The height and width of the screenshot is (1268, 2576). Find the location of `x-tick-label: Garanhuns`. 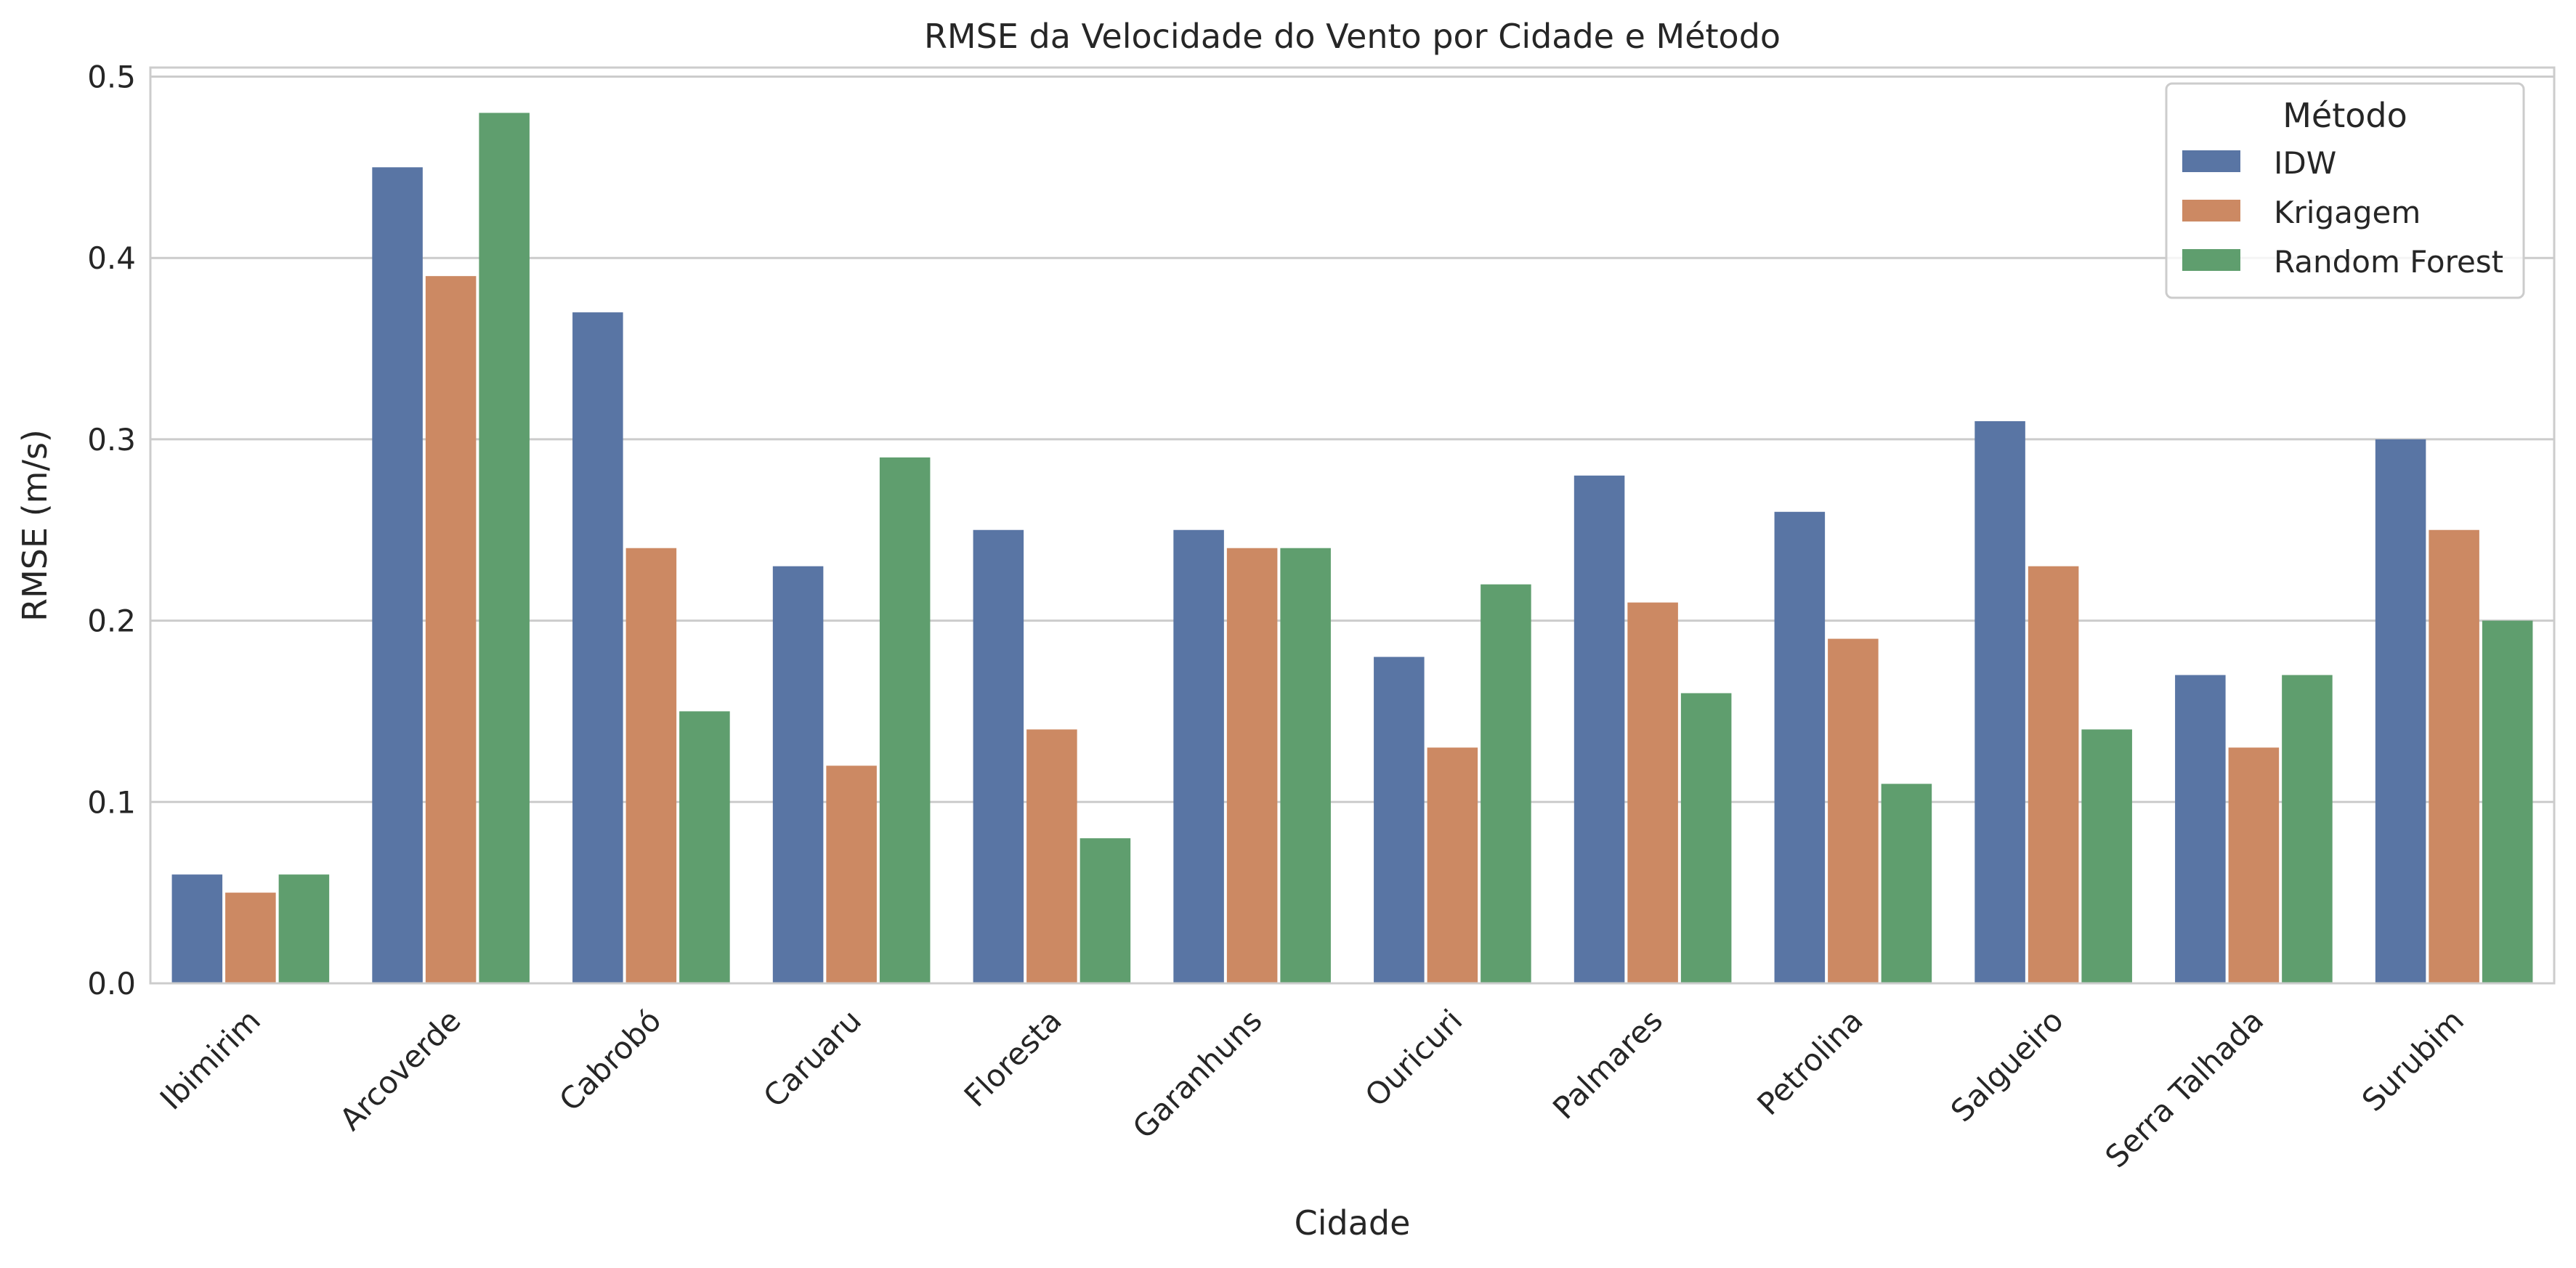

x-tick-label: Garanhuns is located at coordinates (1197, 1073).